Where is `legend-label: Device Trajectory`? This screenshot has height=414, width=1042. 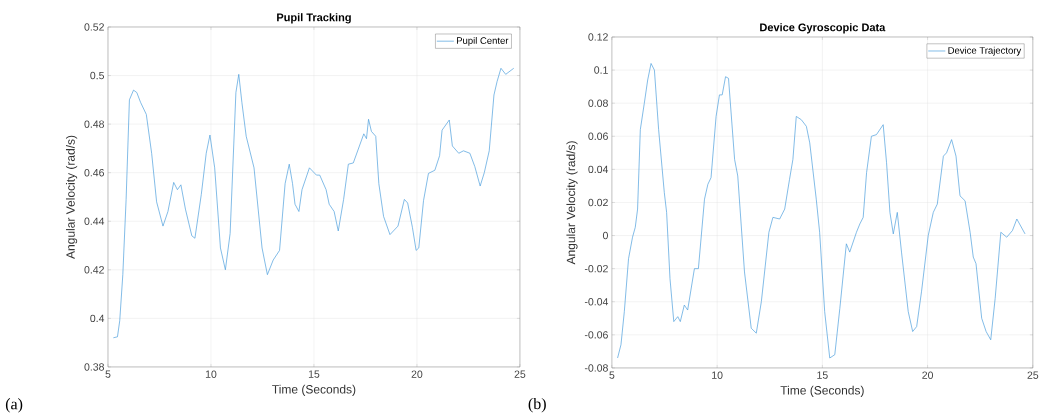 legend-label: Device Trajectory is located at coordinates (985, 51).